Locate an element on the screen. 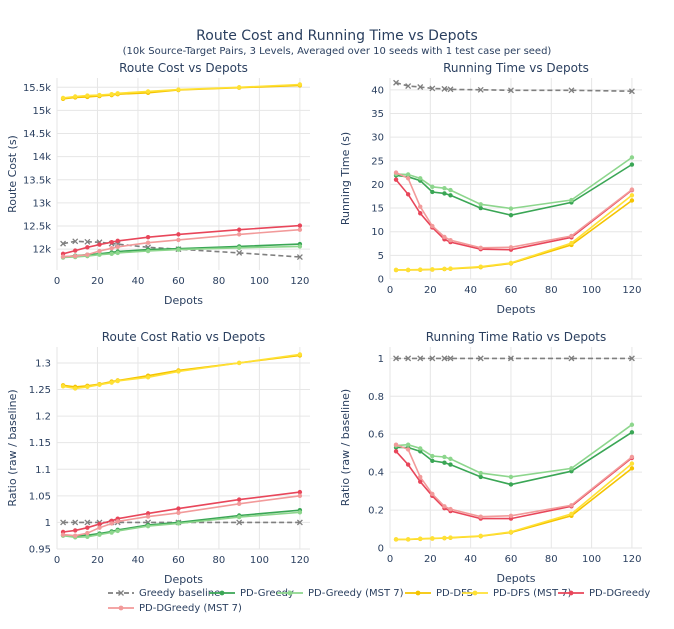 The height and width of the screenshot is (629, 674). panel-title: Route Cost Ratio vs Depots is located at coordinates (183, 337).